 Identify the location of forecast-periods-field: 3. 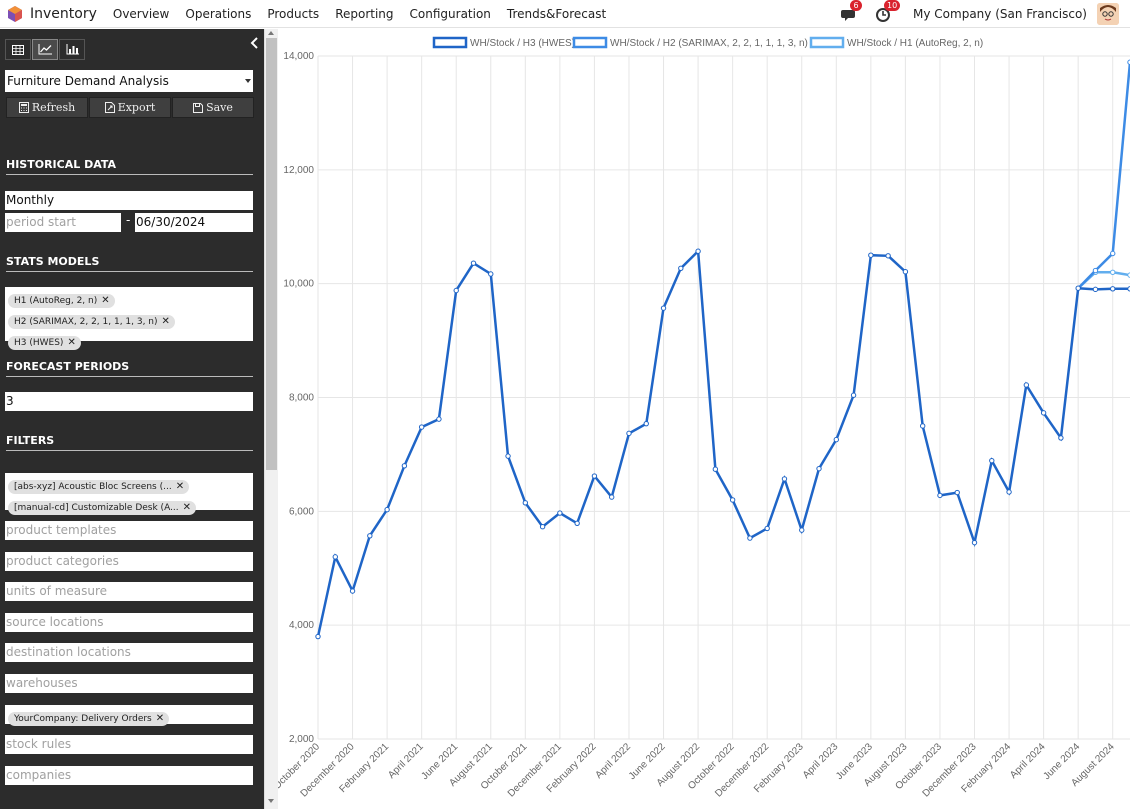
(129, 401).